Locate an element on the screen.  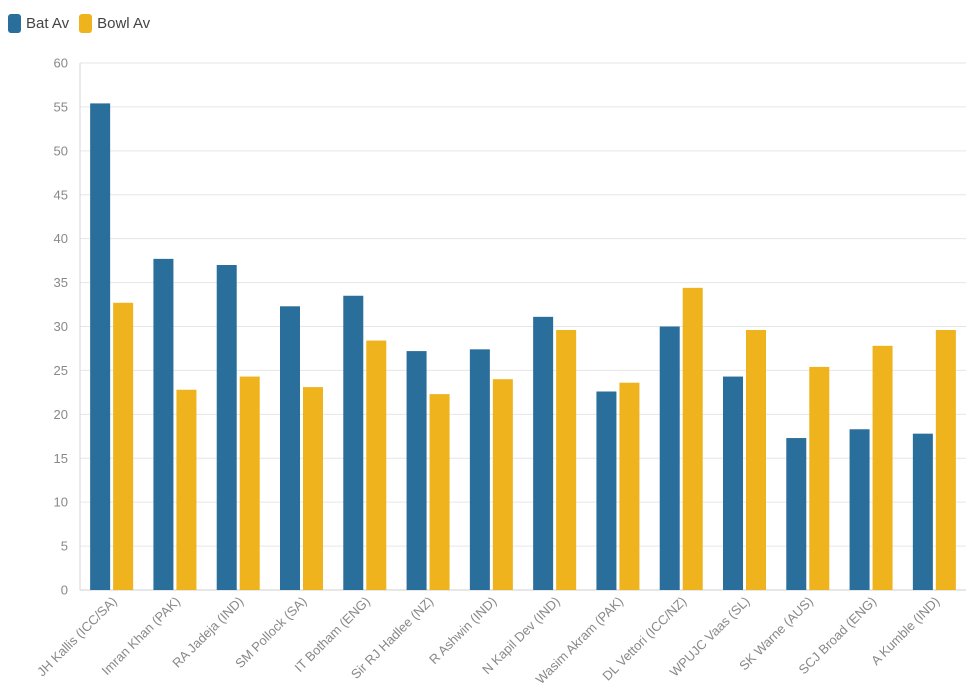
y-tick-label: 40 is located at coordinates (61, 238).